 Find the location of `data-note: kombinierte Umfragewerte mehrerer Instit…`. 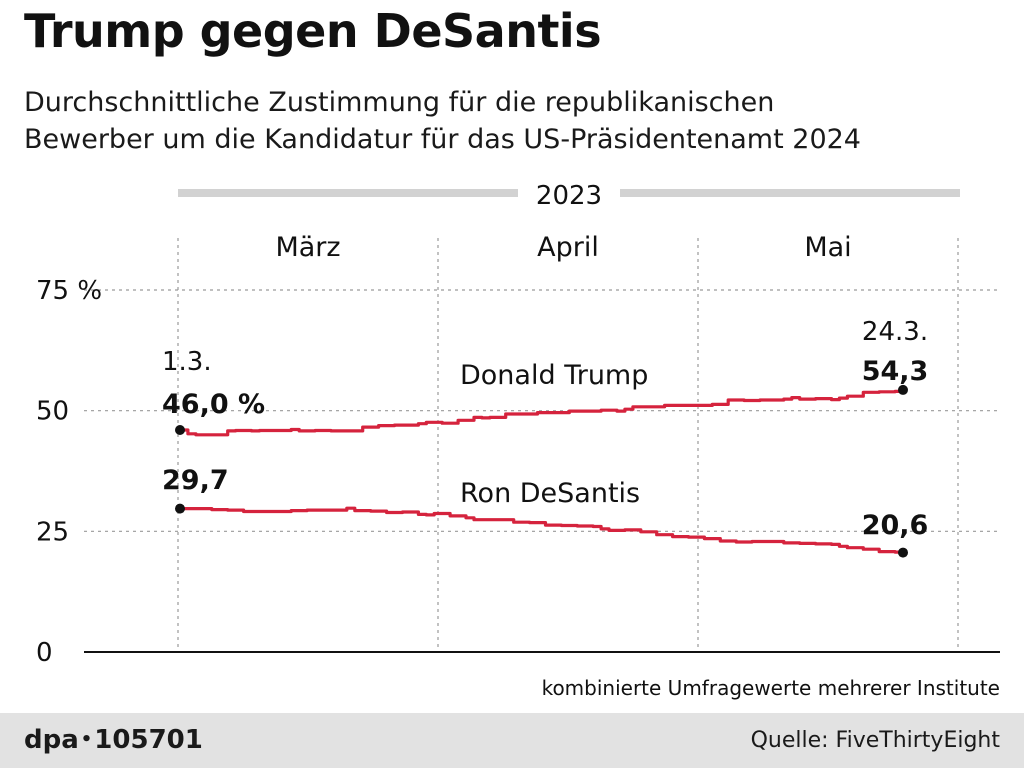

data-note: kombinierte Umfragewerte mehrerer Instit… is located at coordinates (770, 688).